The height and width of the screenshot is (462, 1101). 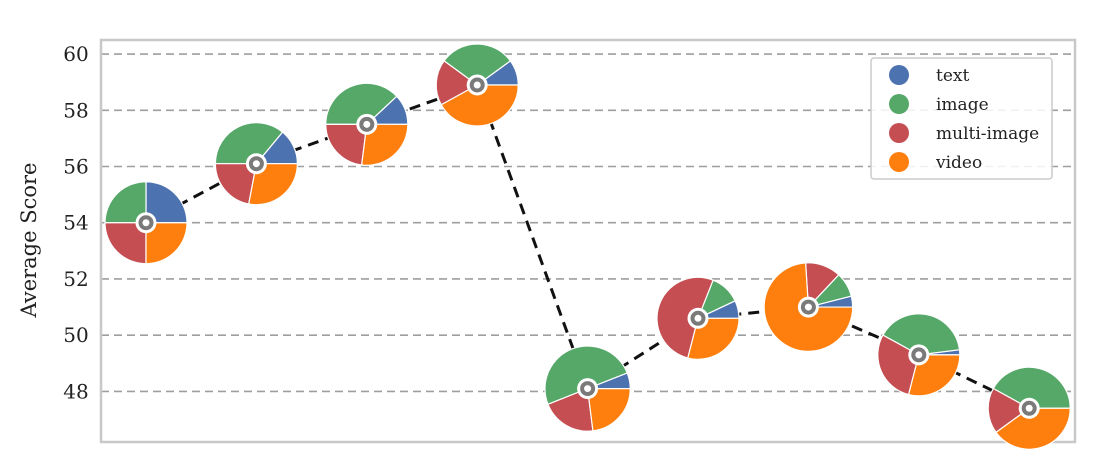 What do you see at coordinates (166, 202) in the screenshot?
I see `pie-wedge-text` at bounding box center [166, 202].